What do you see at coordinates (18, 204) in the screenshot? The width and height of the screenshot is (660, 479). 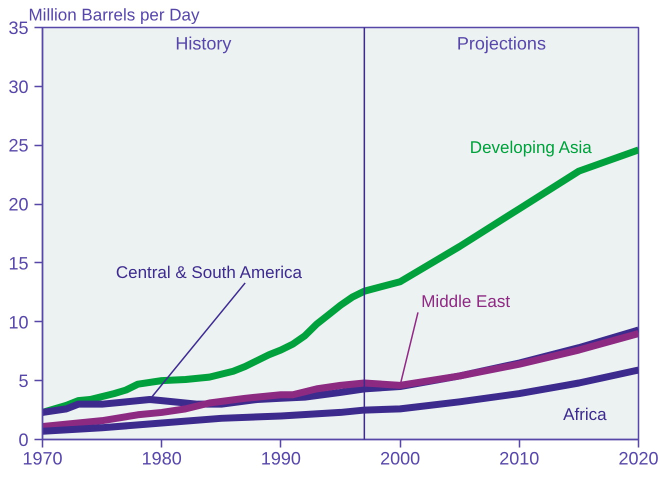 I see `y-tick-label: 20` at bounding box center [18, 204].